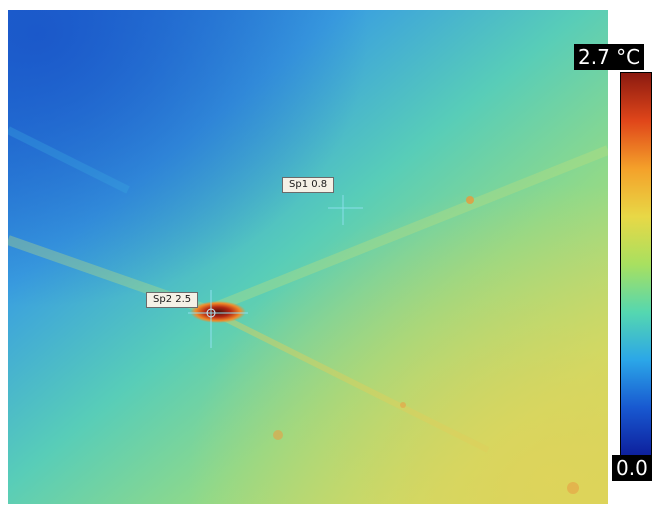 This screenshot has height=507, width=671. I want to click on spot-2-crosshair, so click(218, 319).